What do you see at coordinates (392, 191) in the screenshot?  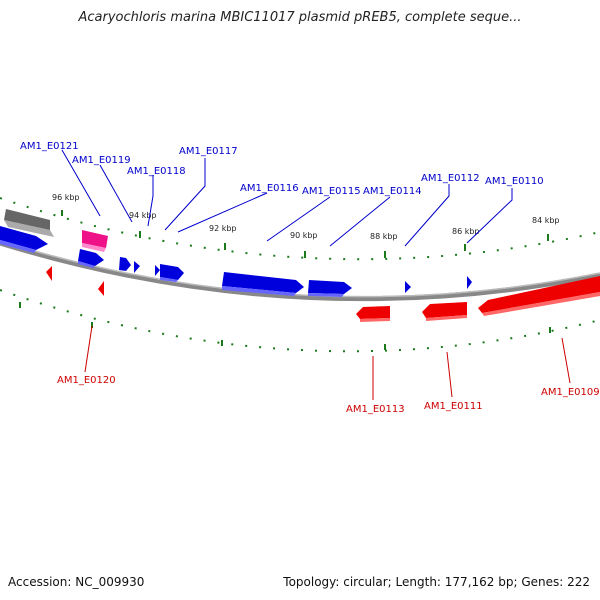 I see `gene-label-am1-e0114: AM1_E0114` at bounding box center [392, 191].